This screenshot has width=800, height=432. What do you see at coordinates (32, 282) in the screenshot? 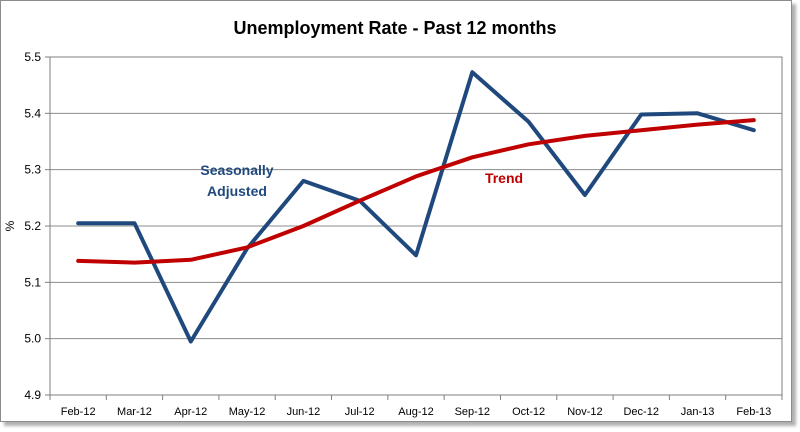
I see `y-tick-label: 5.1` at bounding box center [32, 282].